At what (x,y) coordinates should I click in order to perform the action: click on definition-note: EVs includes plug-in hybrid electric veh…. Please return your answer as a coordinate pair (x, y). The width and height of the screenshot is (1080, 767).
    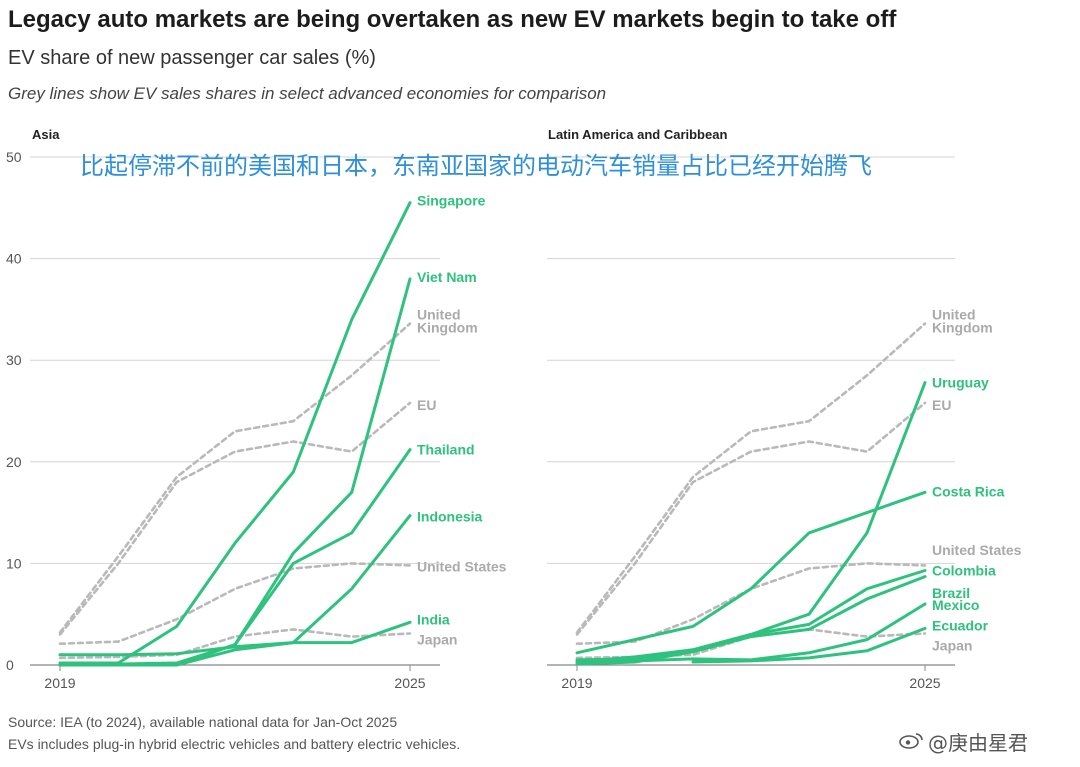
    Looking at the image, I should click on (234, 744).